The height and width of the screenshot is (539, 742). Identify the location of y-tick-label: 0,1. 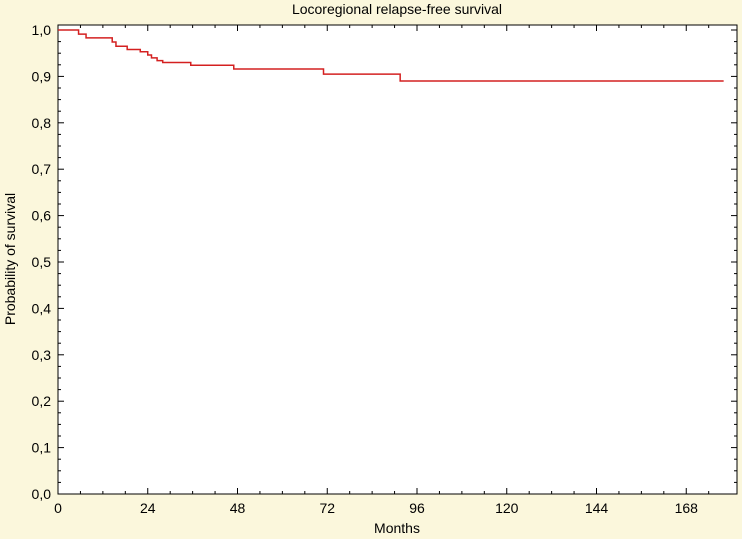
(42, 448).